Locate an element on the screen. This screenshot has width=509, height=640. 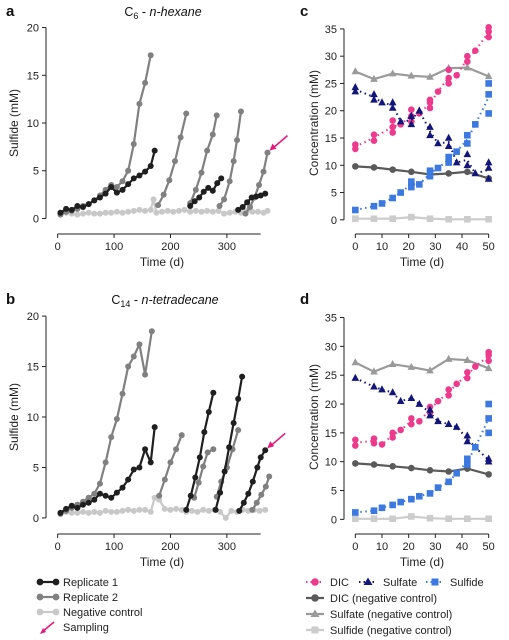
y-tick-label: 0 is located at coordinates (334, 520).